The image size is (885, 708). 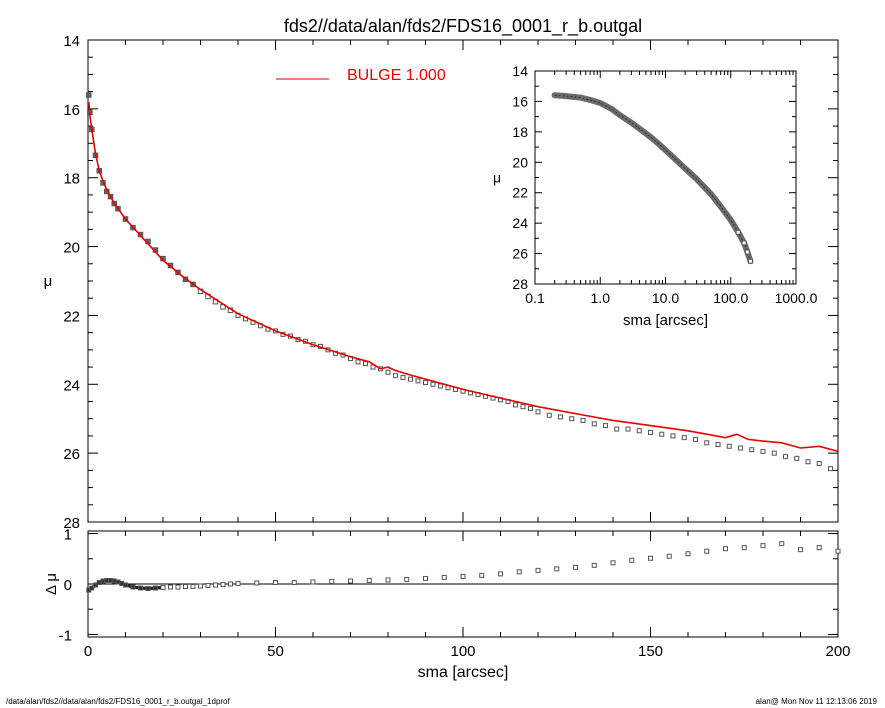 I want to click on main-y-tick-label: 18, so click(x=71, y=179).